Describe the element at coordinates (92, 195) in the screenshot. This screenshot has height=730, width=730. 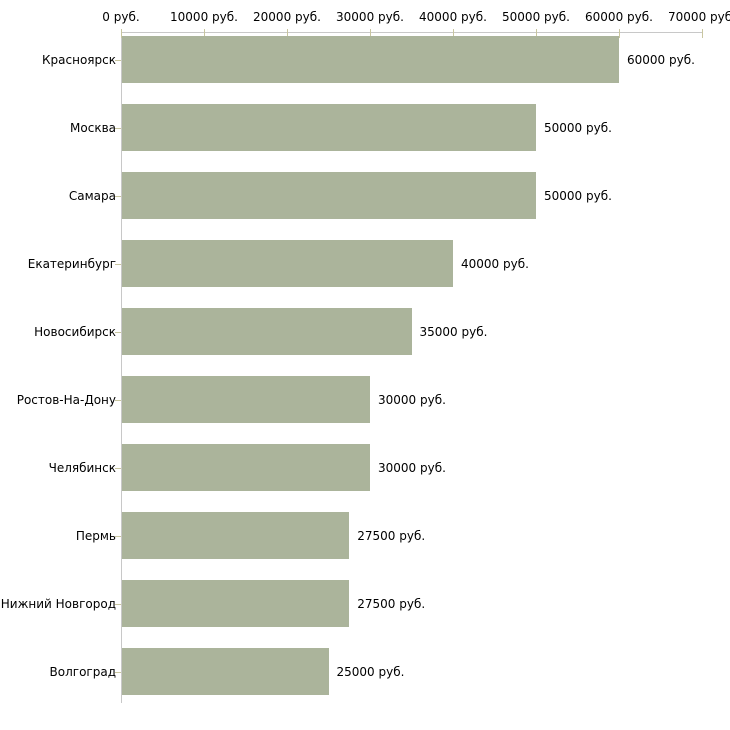
I see `category-label: Самара` at that location.